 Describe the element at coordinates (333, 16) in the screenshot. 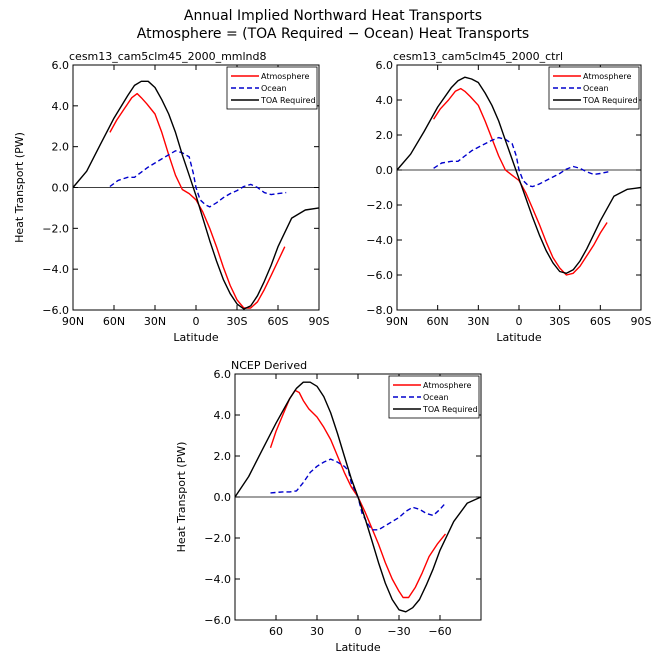

I see `figure-title-line-1: Annual Implied Northward Heat Transports` at that location.